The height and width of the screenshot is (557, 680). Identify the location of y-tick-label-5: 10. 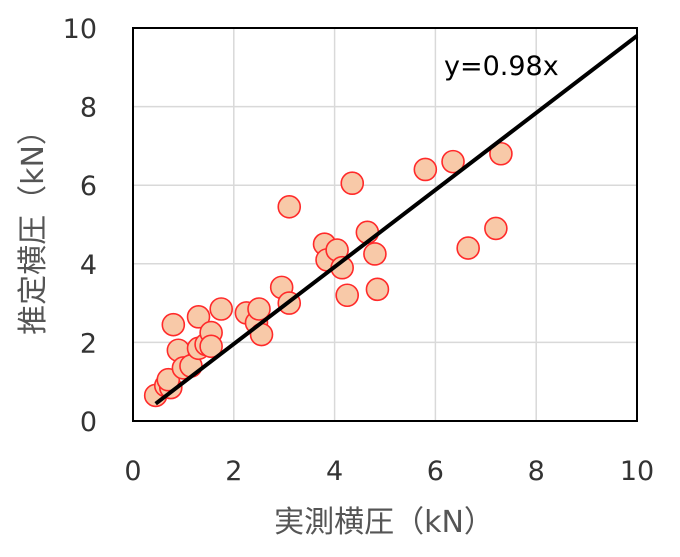
(80, 29).